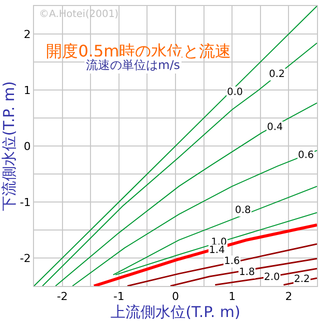 The height and width of the screenshot is (321, 323). I want to click on annotation: 0.8, so click(243, 210).